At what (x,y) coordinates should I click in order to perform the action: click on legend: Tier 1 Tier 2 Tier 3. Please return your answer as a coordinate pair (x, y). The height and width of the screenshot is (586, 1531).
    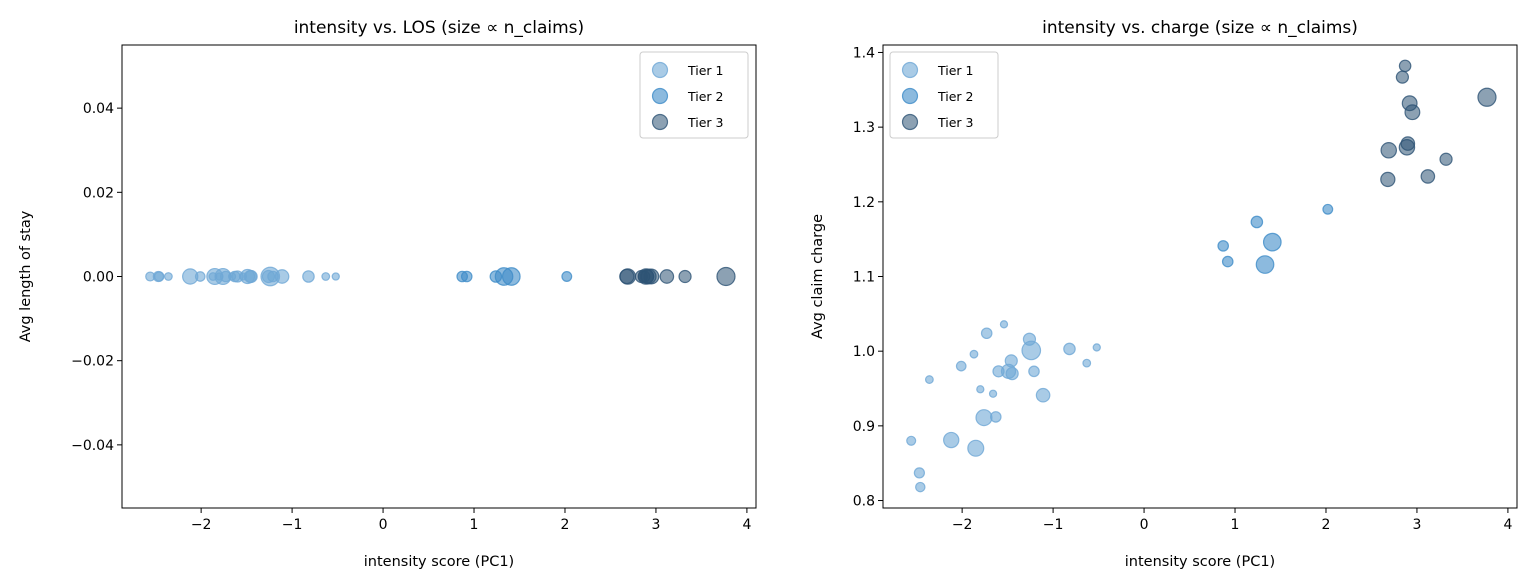
    Looking at the image, I should click on (944, 95).